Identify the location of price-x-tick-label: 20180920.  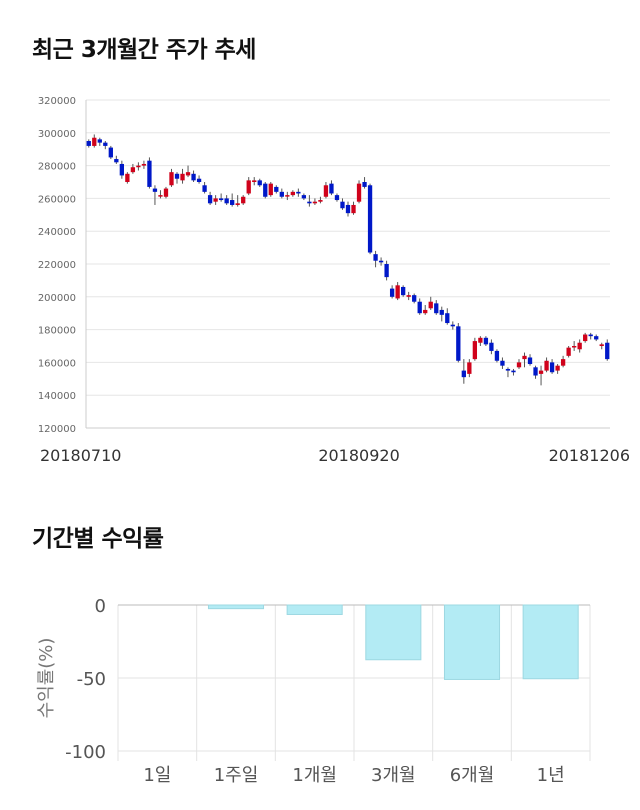
(358, 455).